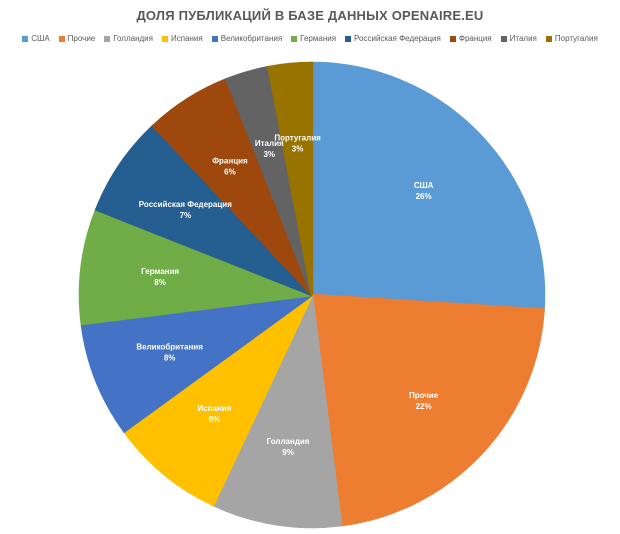 This screenshot has height=534, width=620. What do you see at coordinates (251, 38) in the screenshot?
I see `legend-label: Великобритания` at bounding box center [251, 38].